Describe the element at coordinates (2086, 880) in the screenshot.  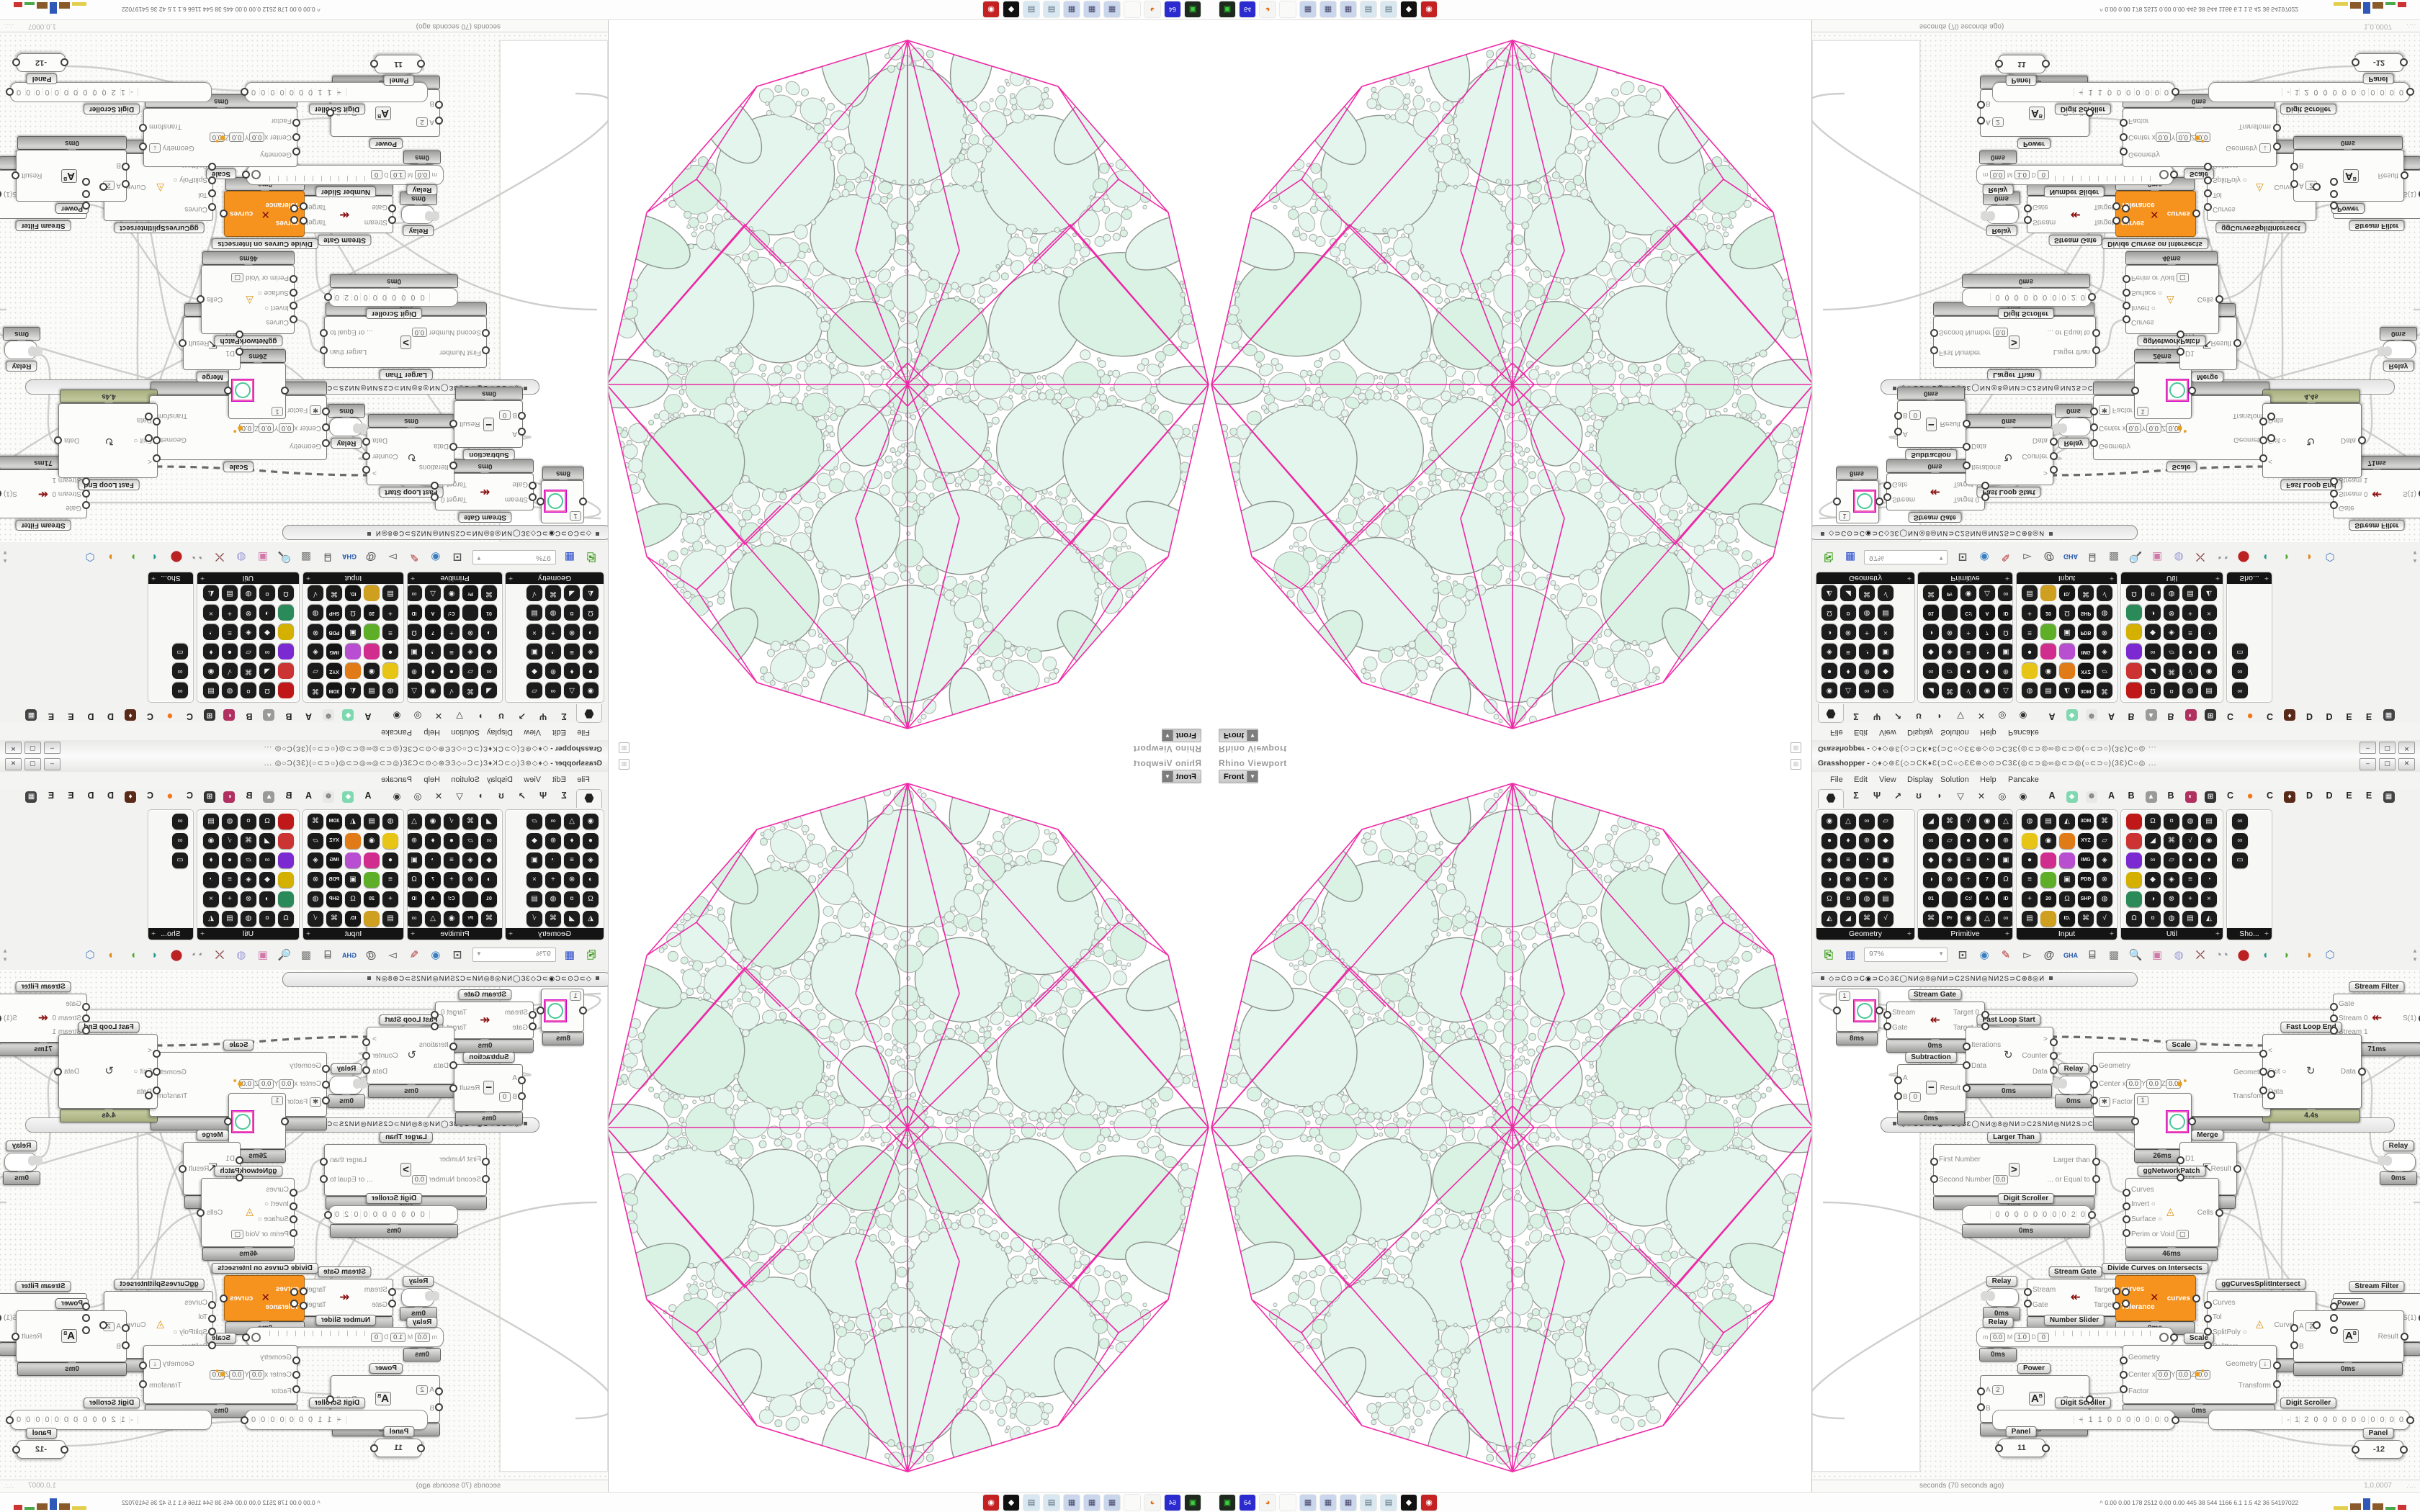
I see `component-icon: PDB` at that location.